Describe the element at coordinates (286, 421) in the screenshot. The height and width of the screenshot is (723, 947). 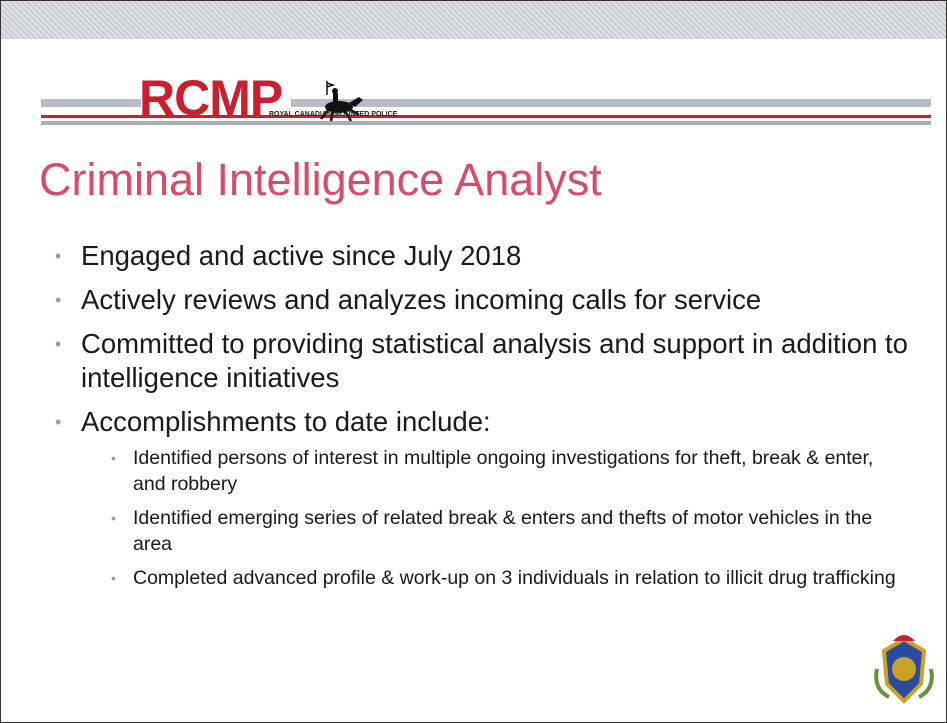
I see `bullet-text: Accomplishments to date include:` at that location.